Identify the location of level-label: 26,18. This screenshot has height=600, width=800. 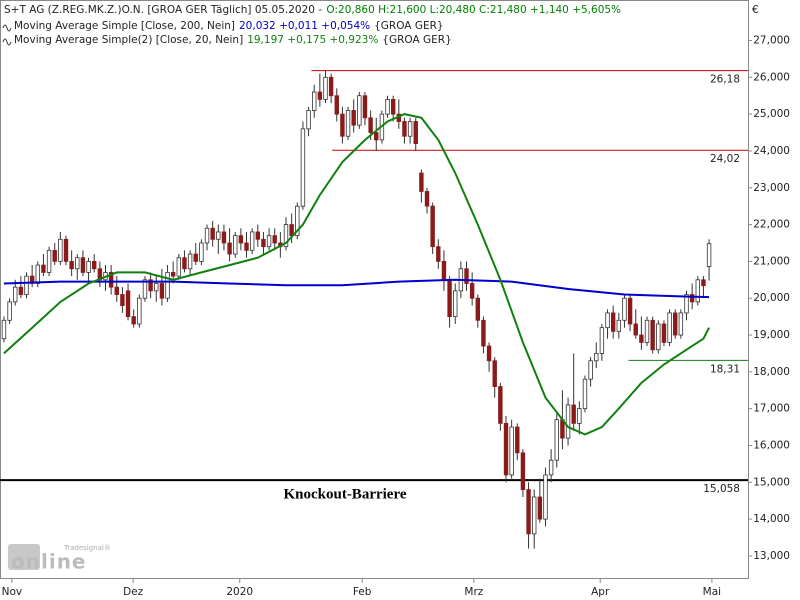
(725, 80).